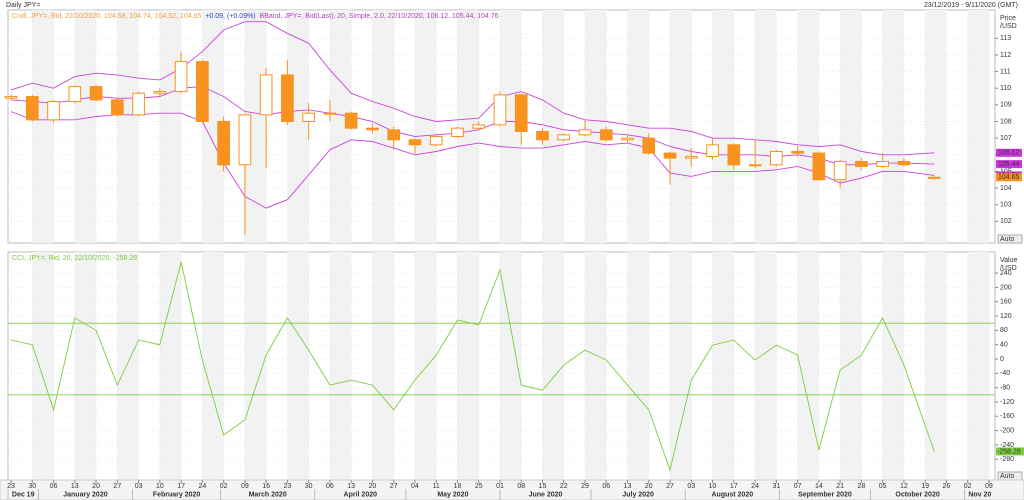 The height and width of the screenshot is (500, 1024). Describe the element at coordinates (1006, 138) in the screenshot. I see `y-tick-label: 107` at that location.